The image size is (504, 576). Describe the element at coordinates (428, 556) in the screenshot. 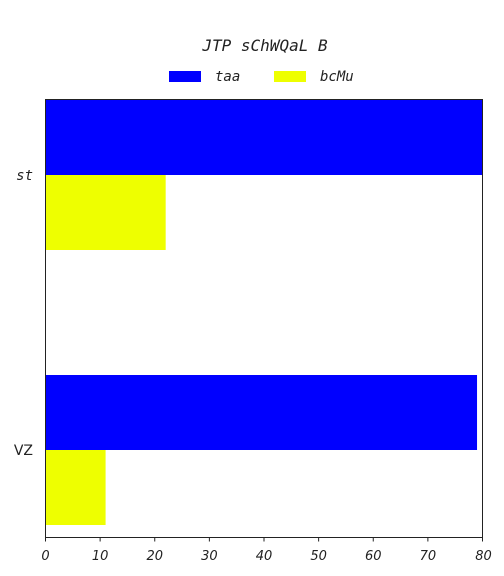

I see `x-tick-label-70: 70` at that location.